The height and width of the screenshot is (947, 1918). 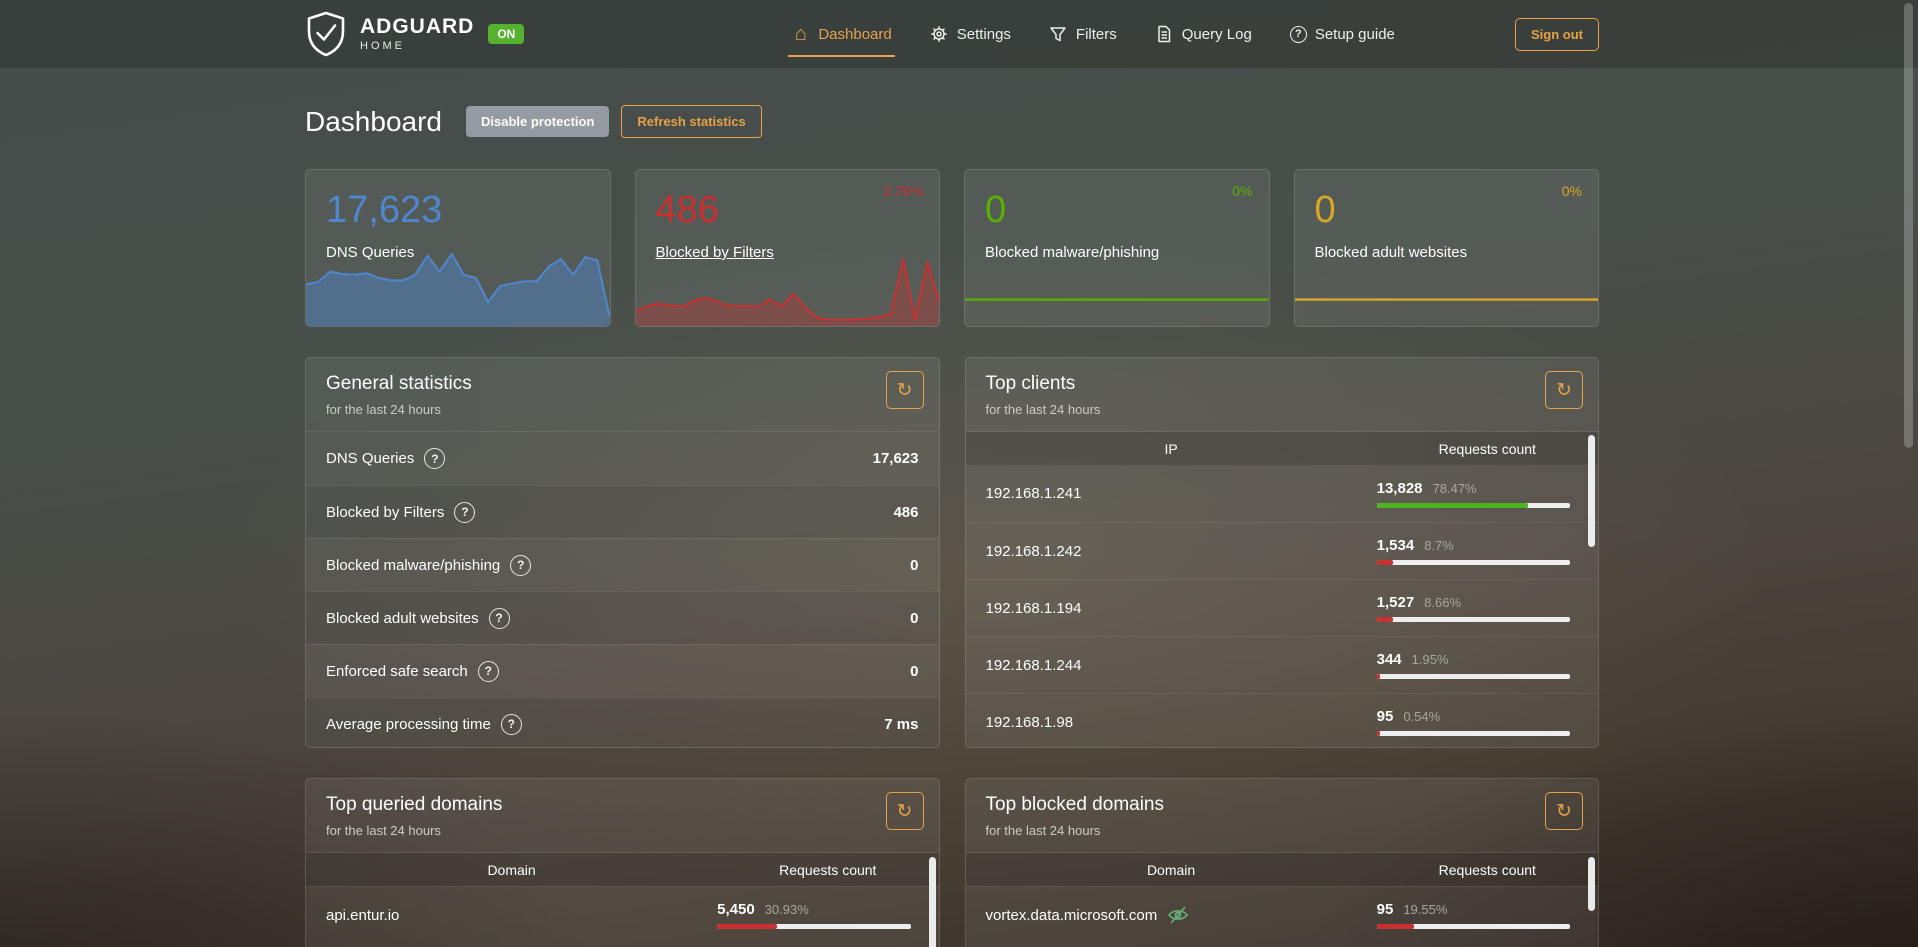 I want to click on nav-menu: ⌂ Dashboard Settings, so click(x=1093, y=34).